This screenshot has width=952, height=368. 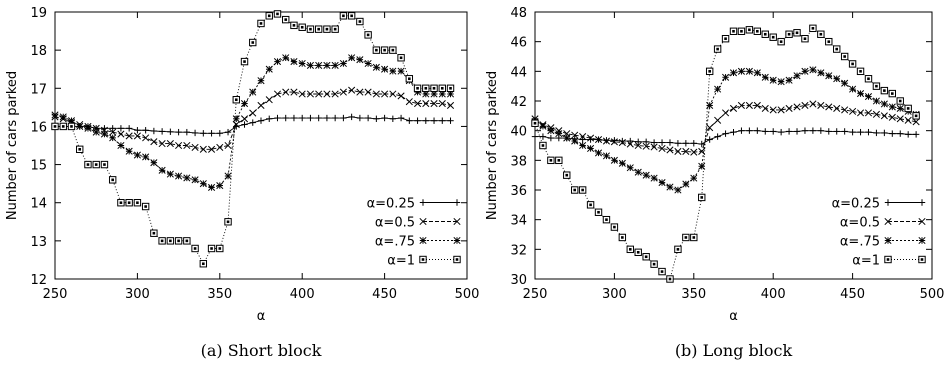 I want to click on y-axis-title: Number of cars parked, so click(x=492, y=145).